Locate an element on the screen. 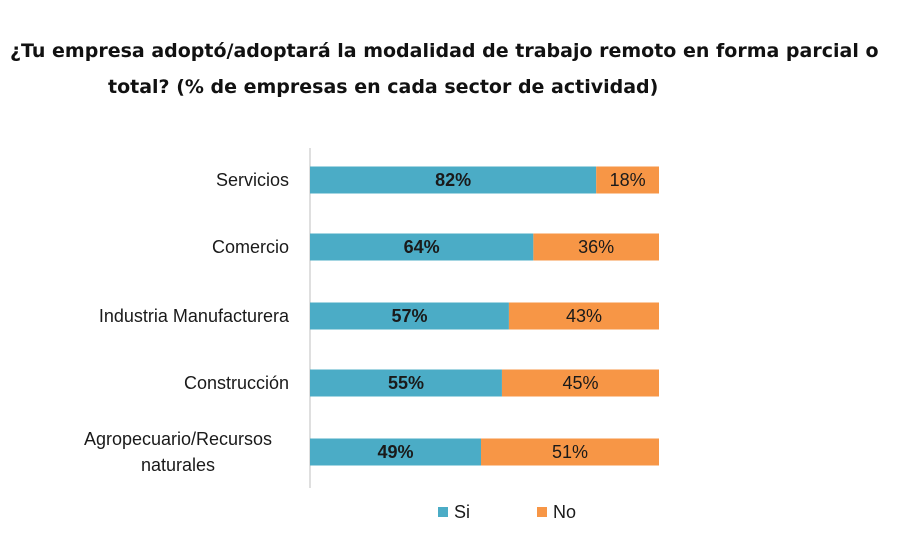 This screenshot has height=546, width=900. data-label: 51% is located at coordinates (570, 452).